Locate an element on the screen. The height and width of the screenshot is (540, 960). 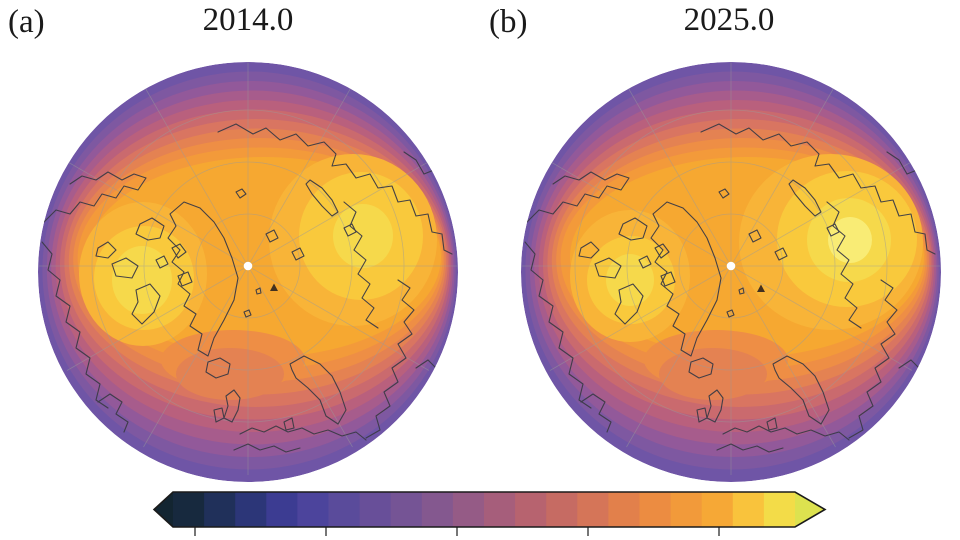
colorbar-left-arrow is located at coordinates (163, 509).